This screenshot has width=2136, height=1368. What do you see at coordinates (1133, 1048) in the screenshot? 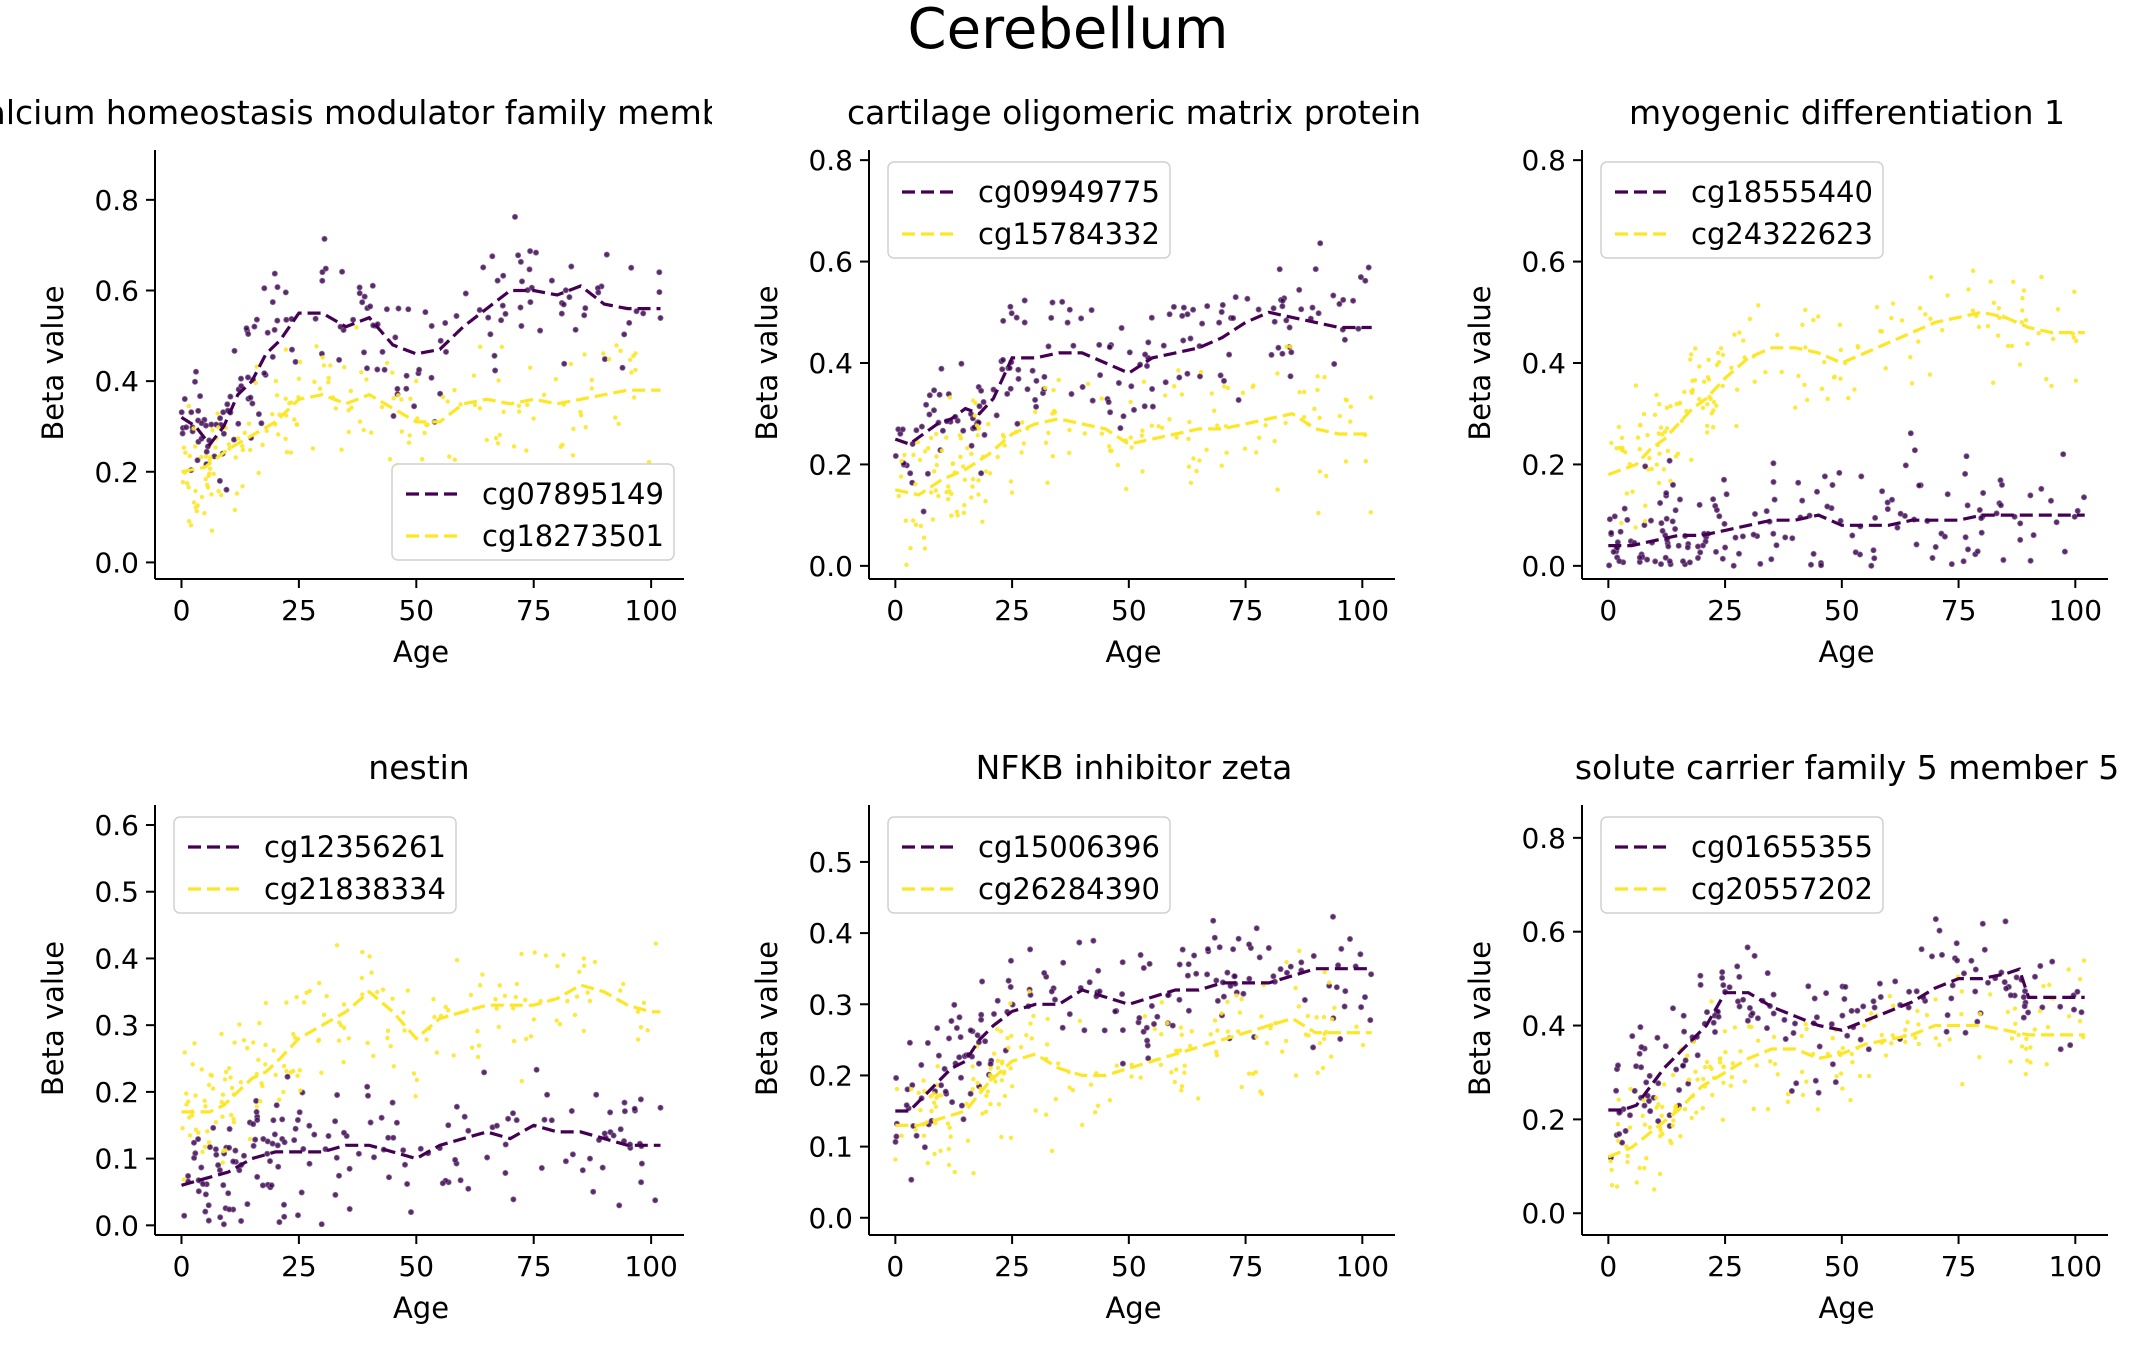
I see `scatter-cg15006396` at bounding box center [1133, 1048].